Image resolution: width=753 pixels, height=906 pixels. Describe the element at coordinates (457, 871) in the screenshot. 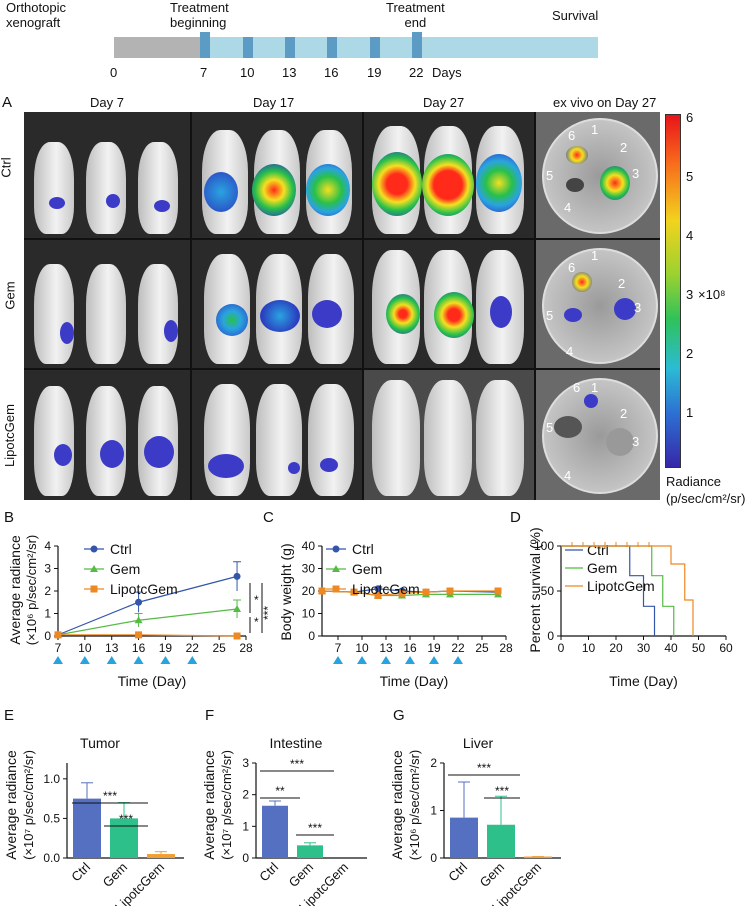

I see `x-category-label: Ctrl` at that location.